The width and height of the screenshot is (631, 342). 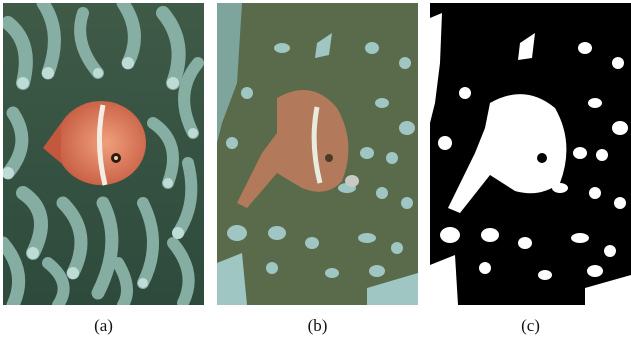 I want to click on caption-a: (a), so click(x=103, y=325).